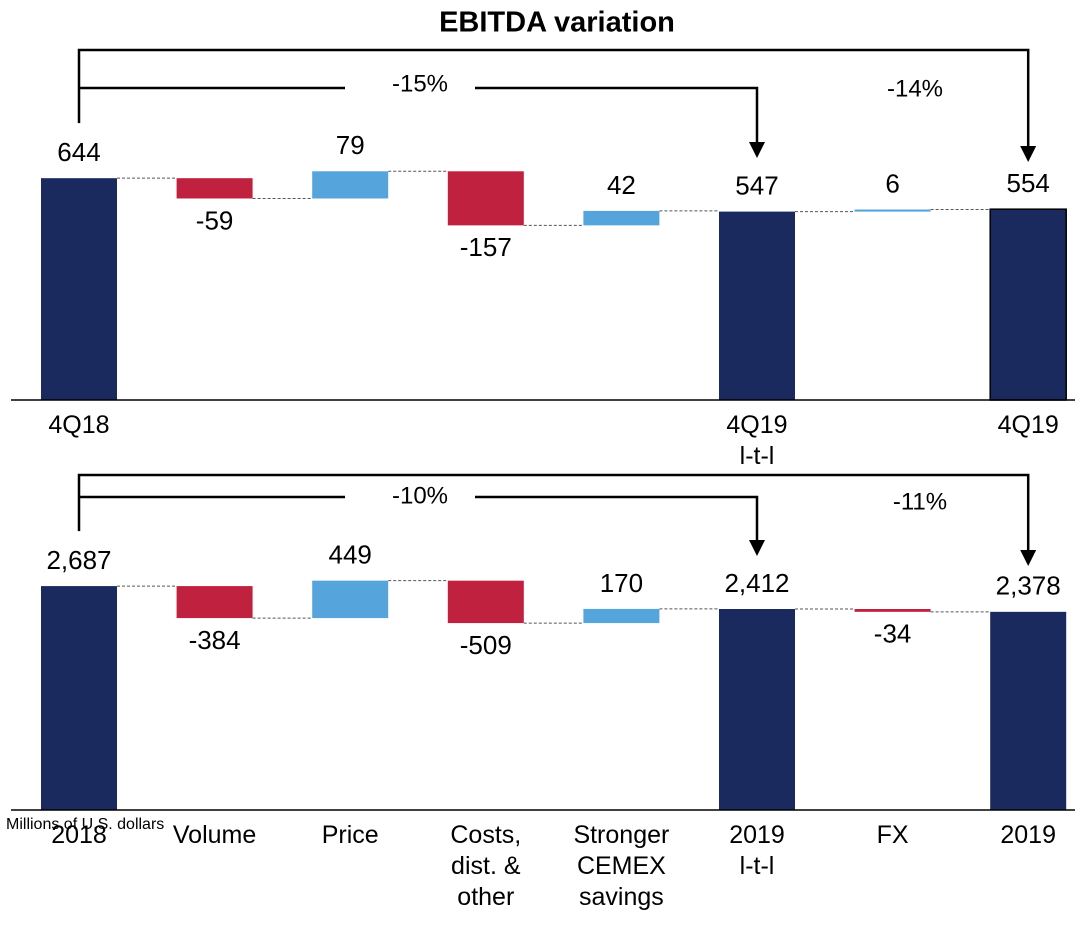 The image size is (1089, 930). I want to click on value-label: 2,412, so click(756, 583).